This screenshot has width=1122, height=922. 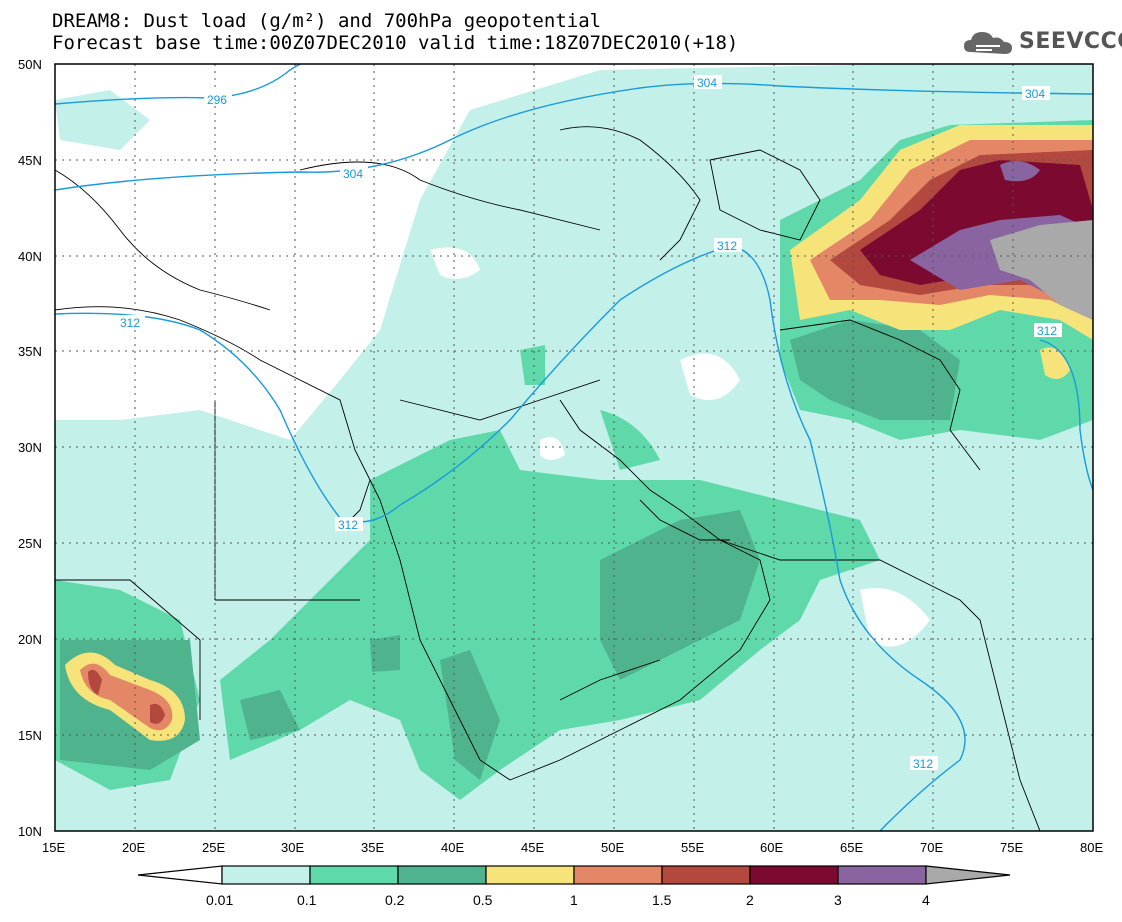 I want to click on y-tick-label: 10N, so click(x=30, y=831).